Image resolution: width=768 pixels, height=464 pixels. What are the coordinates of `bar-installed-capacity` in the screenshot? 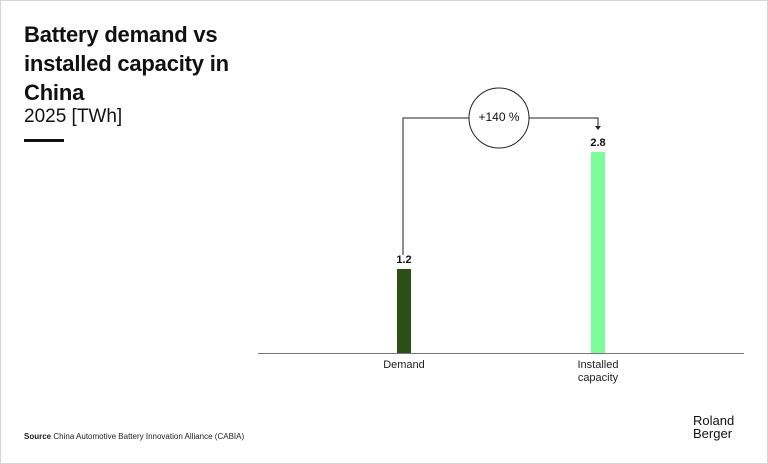 It's located at (598, 252).